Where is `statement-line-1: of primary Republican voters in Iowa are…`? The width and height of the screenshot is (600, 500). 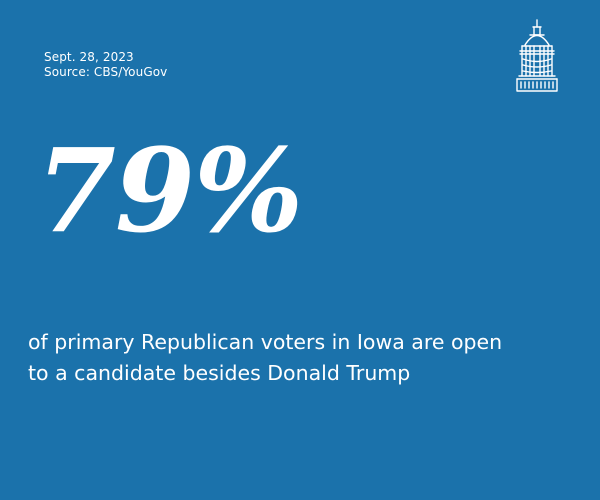 statement-line-1: of primary Republican voters in Iowa are… is located at coordinates (265, 342).